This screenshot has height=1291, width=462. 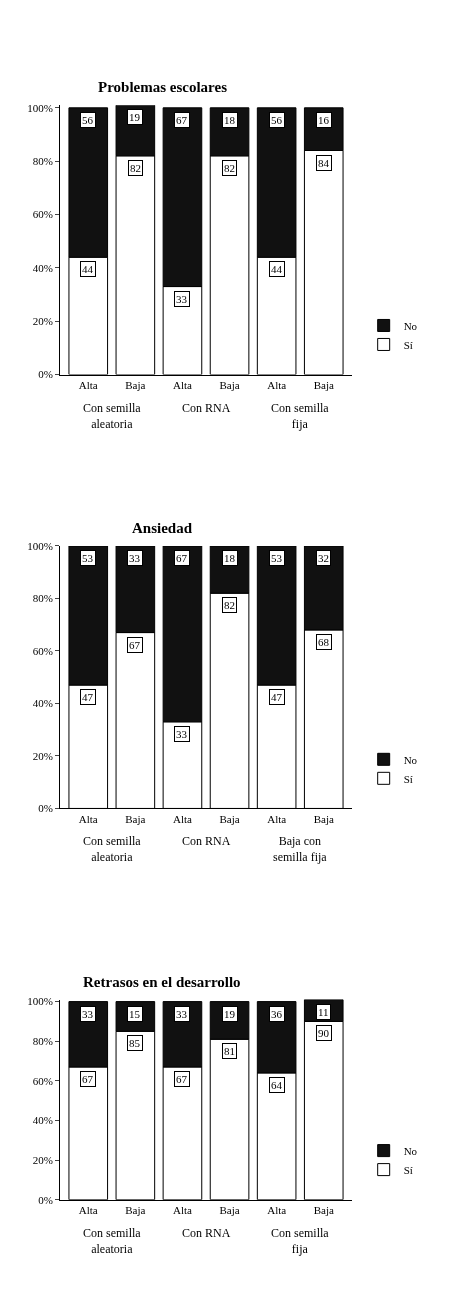 I want to click on data-label: 16, so click(x=324, y=120).